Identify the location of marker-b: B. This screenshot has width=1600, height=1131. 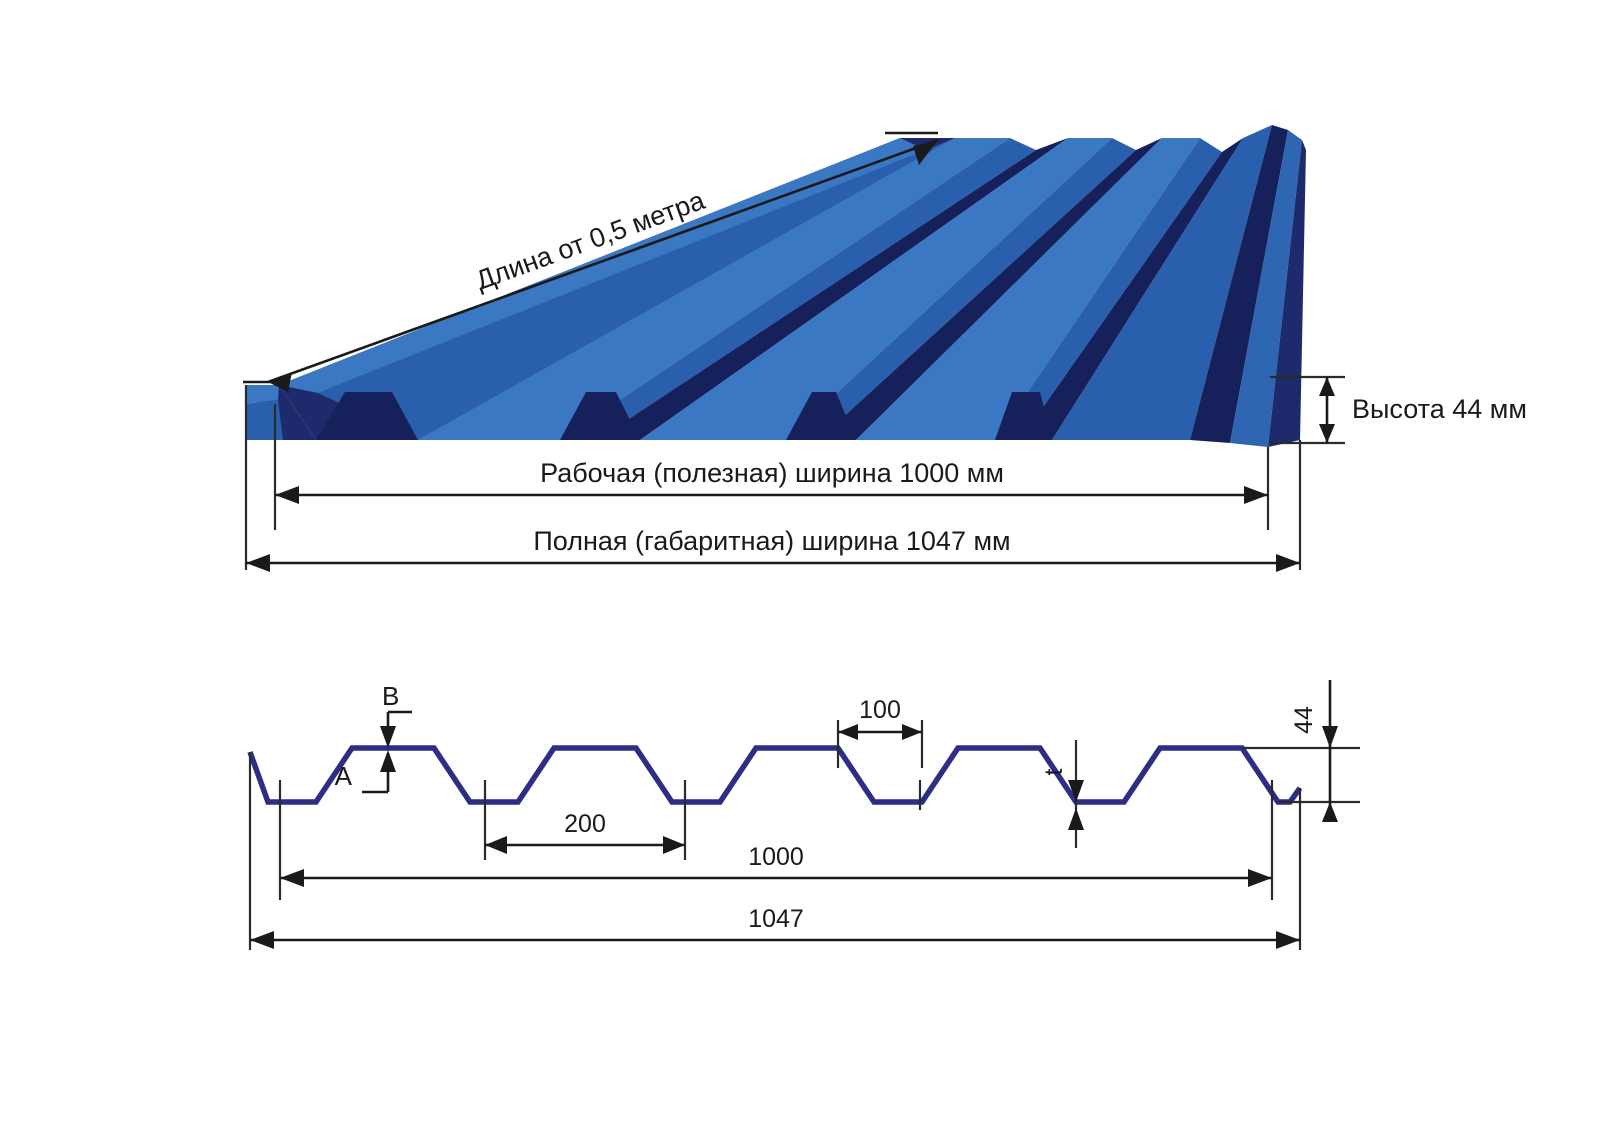
(396, 714).